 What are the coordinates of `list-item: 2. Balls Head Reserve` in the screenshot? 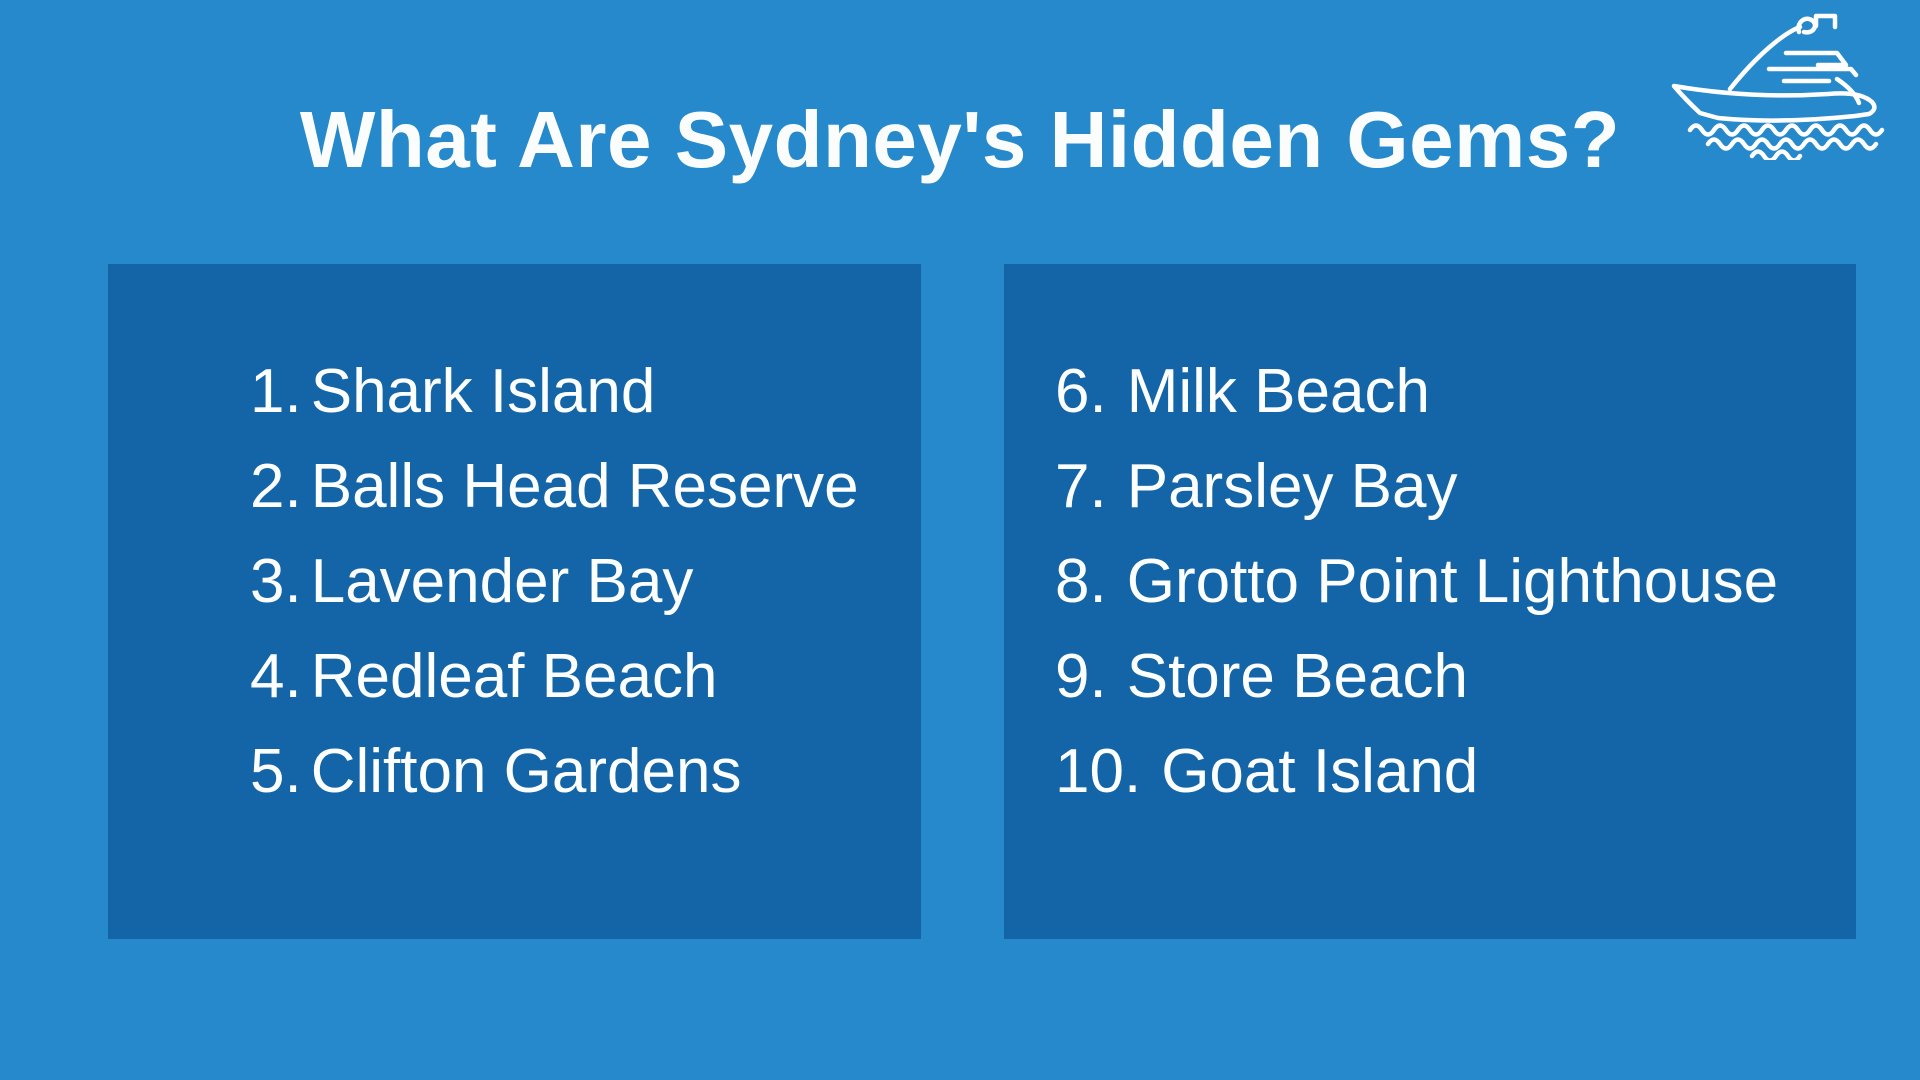 It's located at (585, 486).